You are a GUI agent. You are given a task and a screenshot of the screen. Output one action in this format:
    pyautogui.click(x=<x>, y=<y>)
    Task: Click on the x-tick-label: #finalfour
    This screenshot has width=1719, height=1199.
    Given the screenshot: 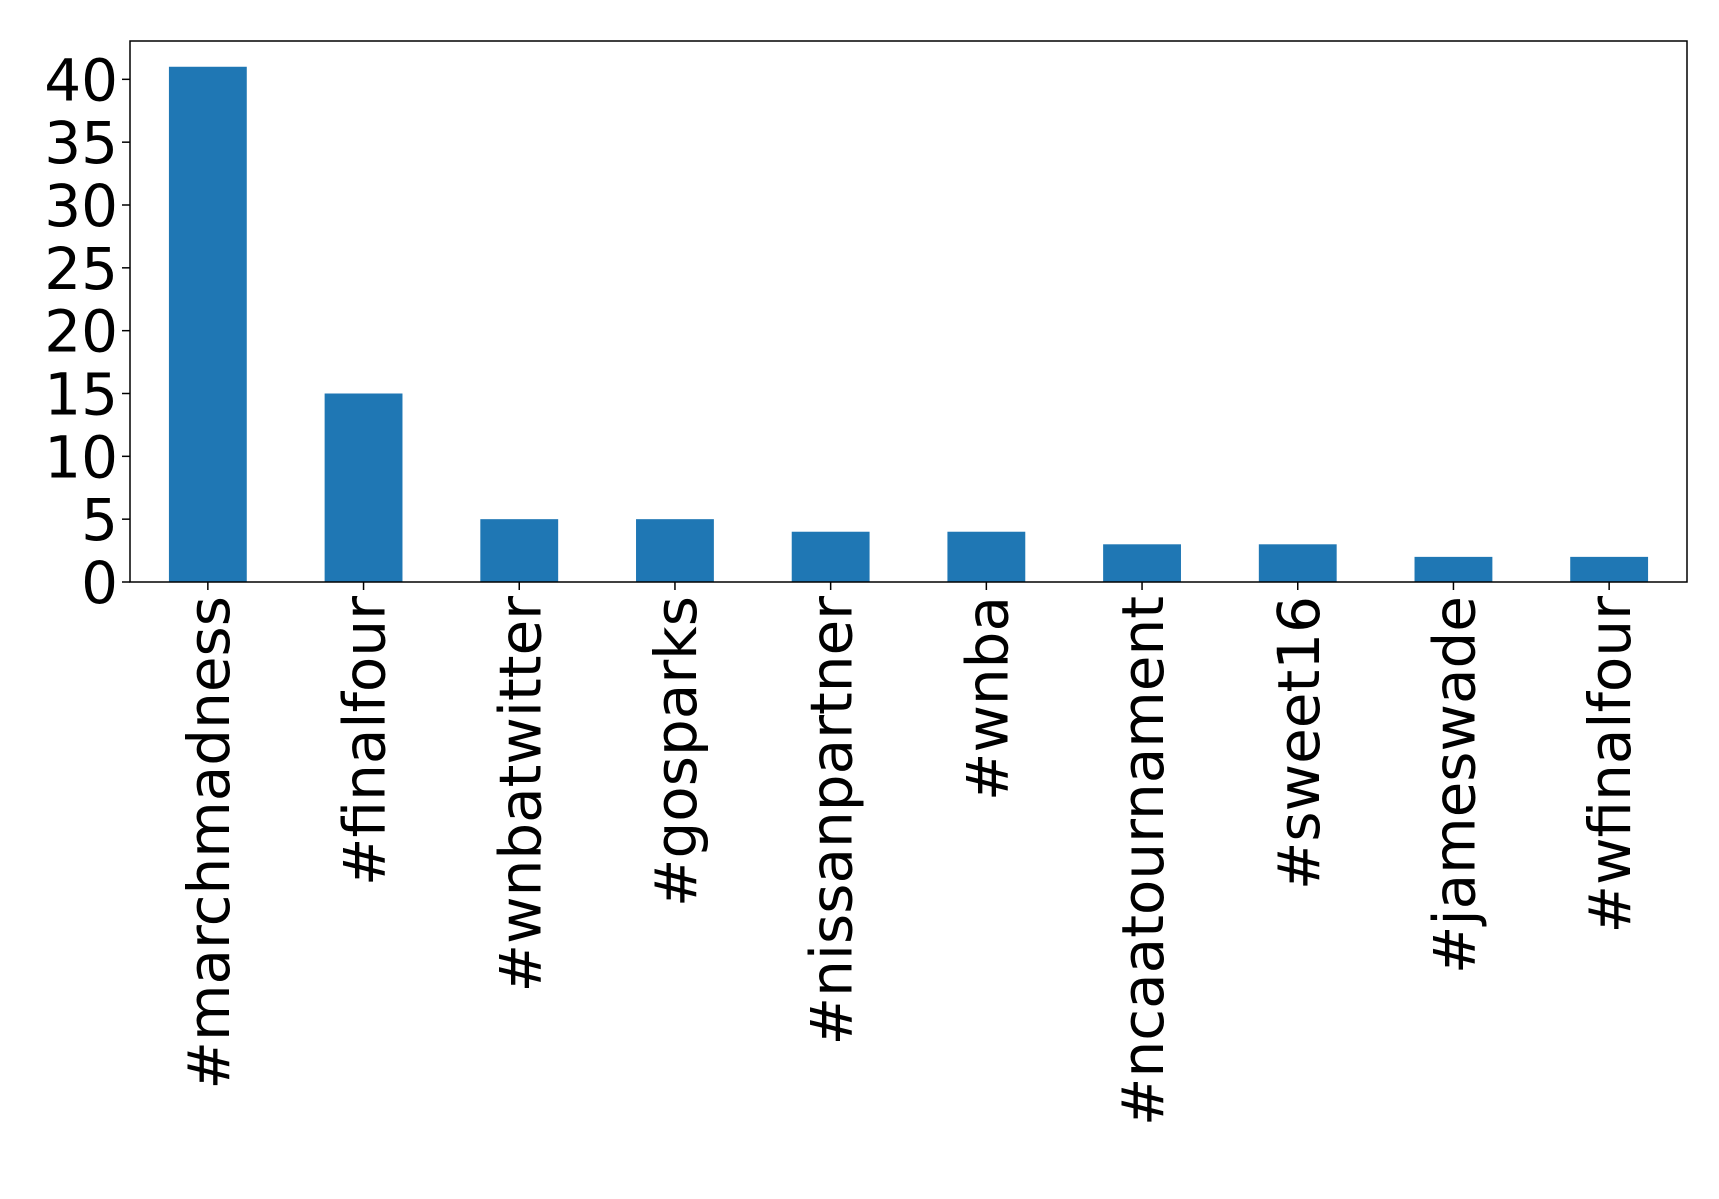 What is the action you would take?
    pyautogui.click(x=365, y=741)
    